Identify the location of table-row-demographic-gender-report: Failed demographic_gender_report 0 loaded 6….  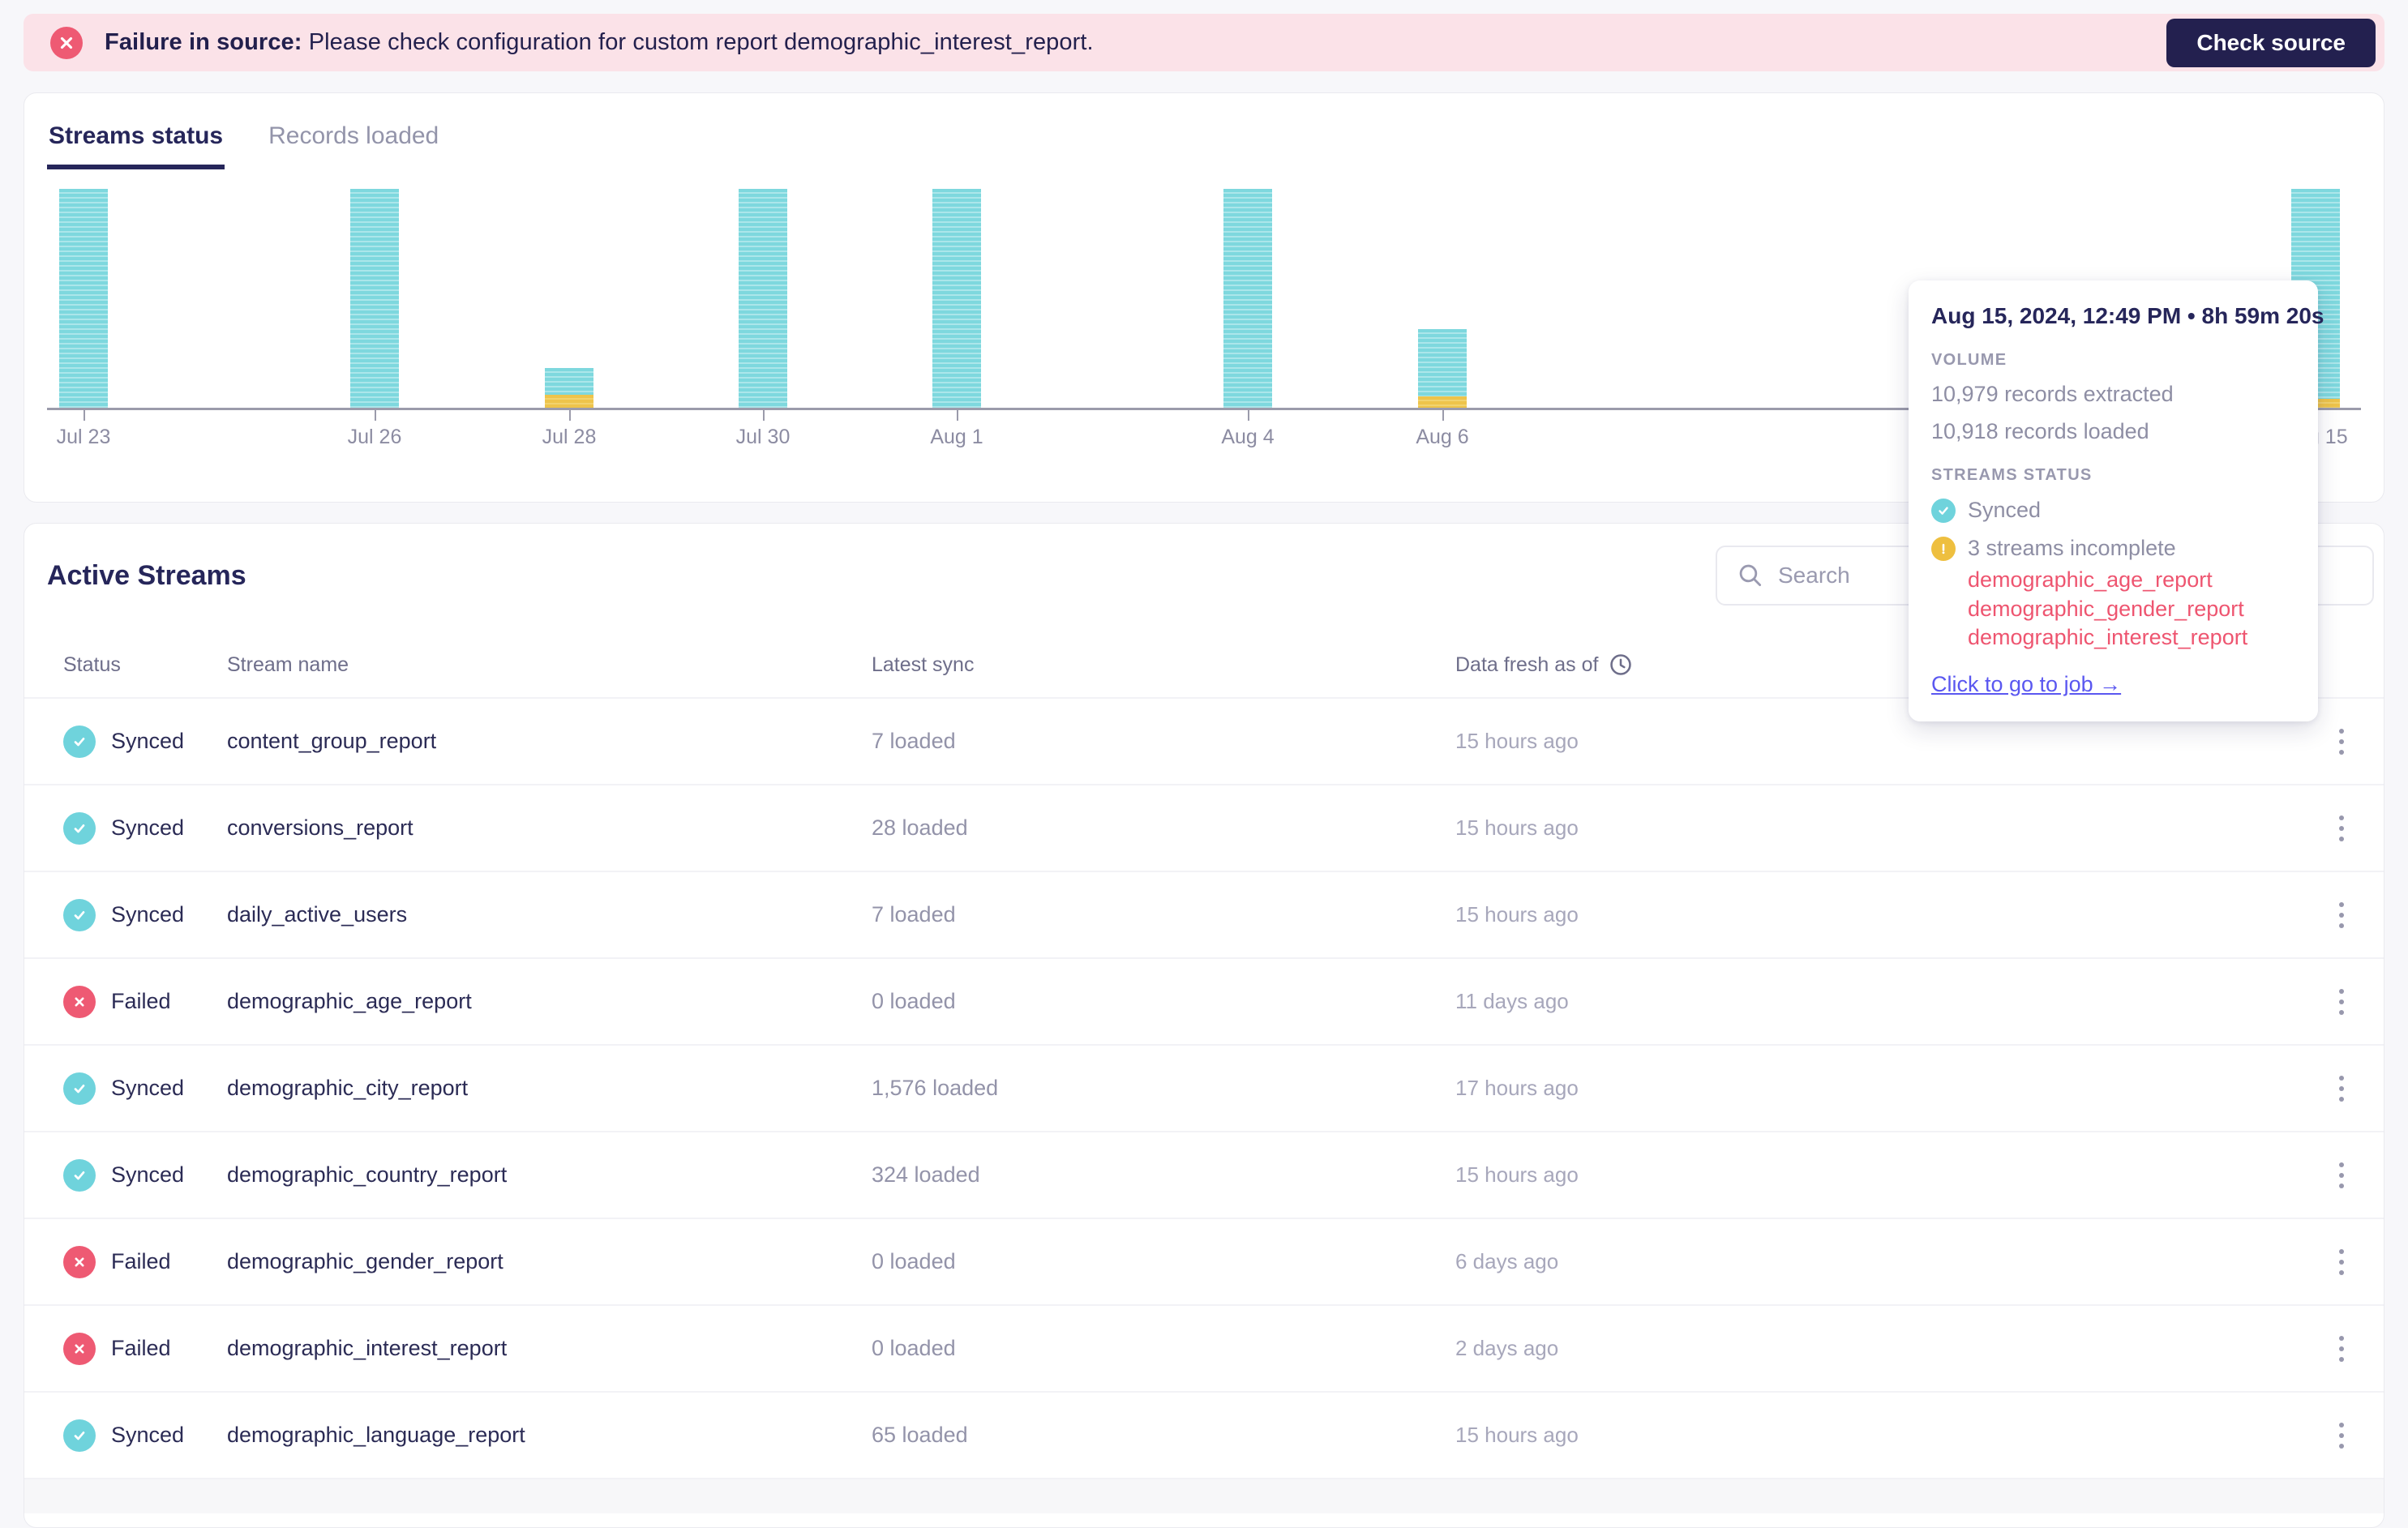
(1204, 1261).